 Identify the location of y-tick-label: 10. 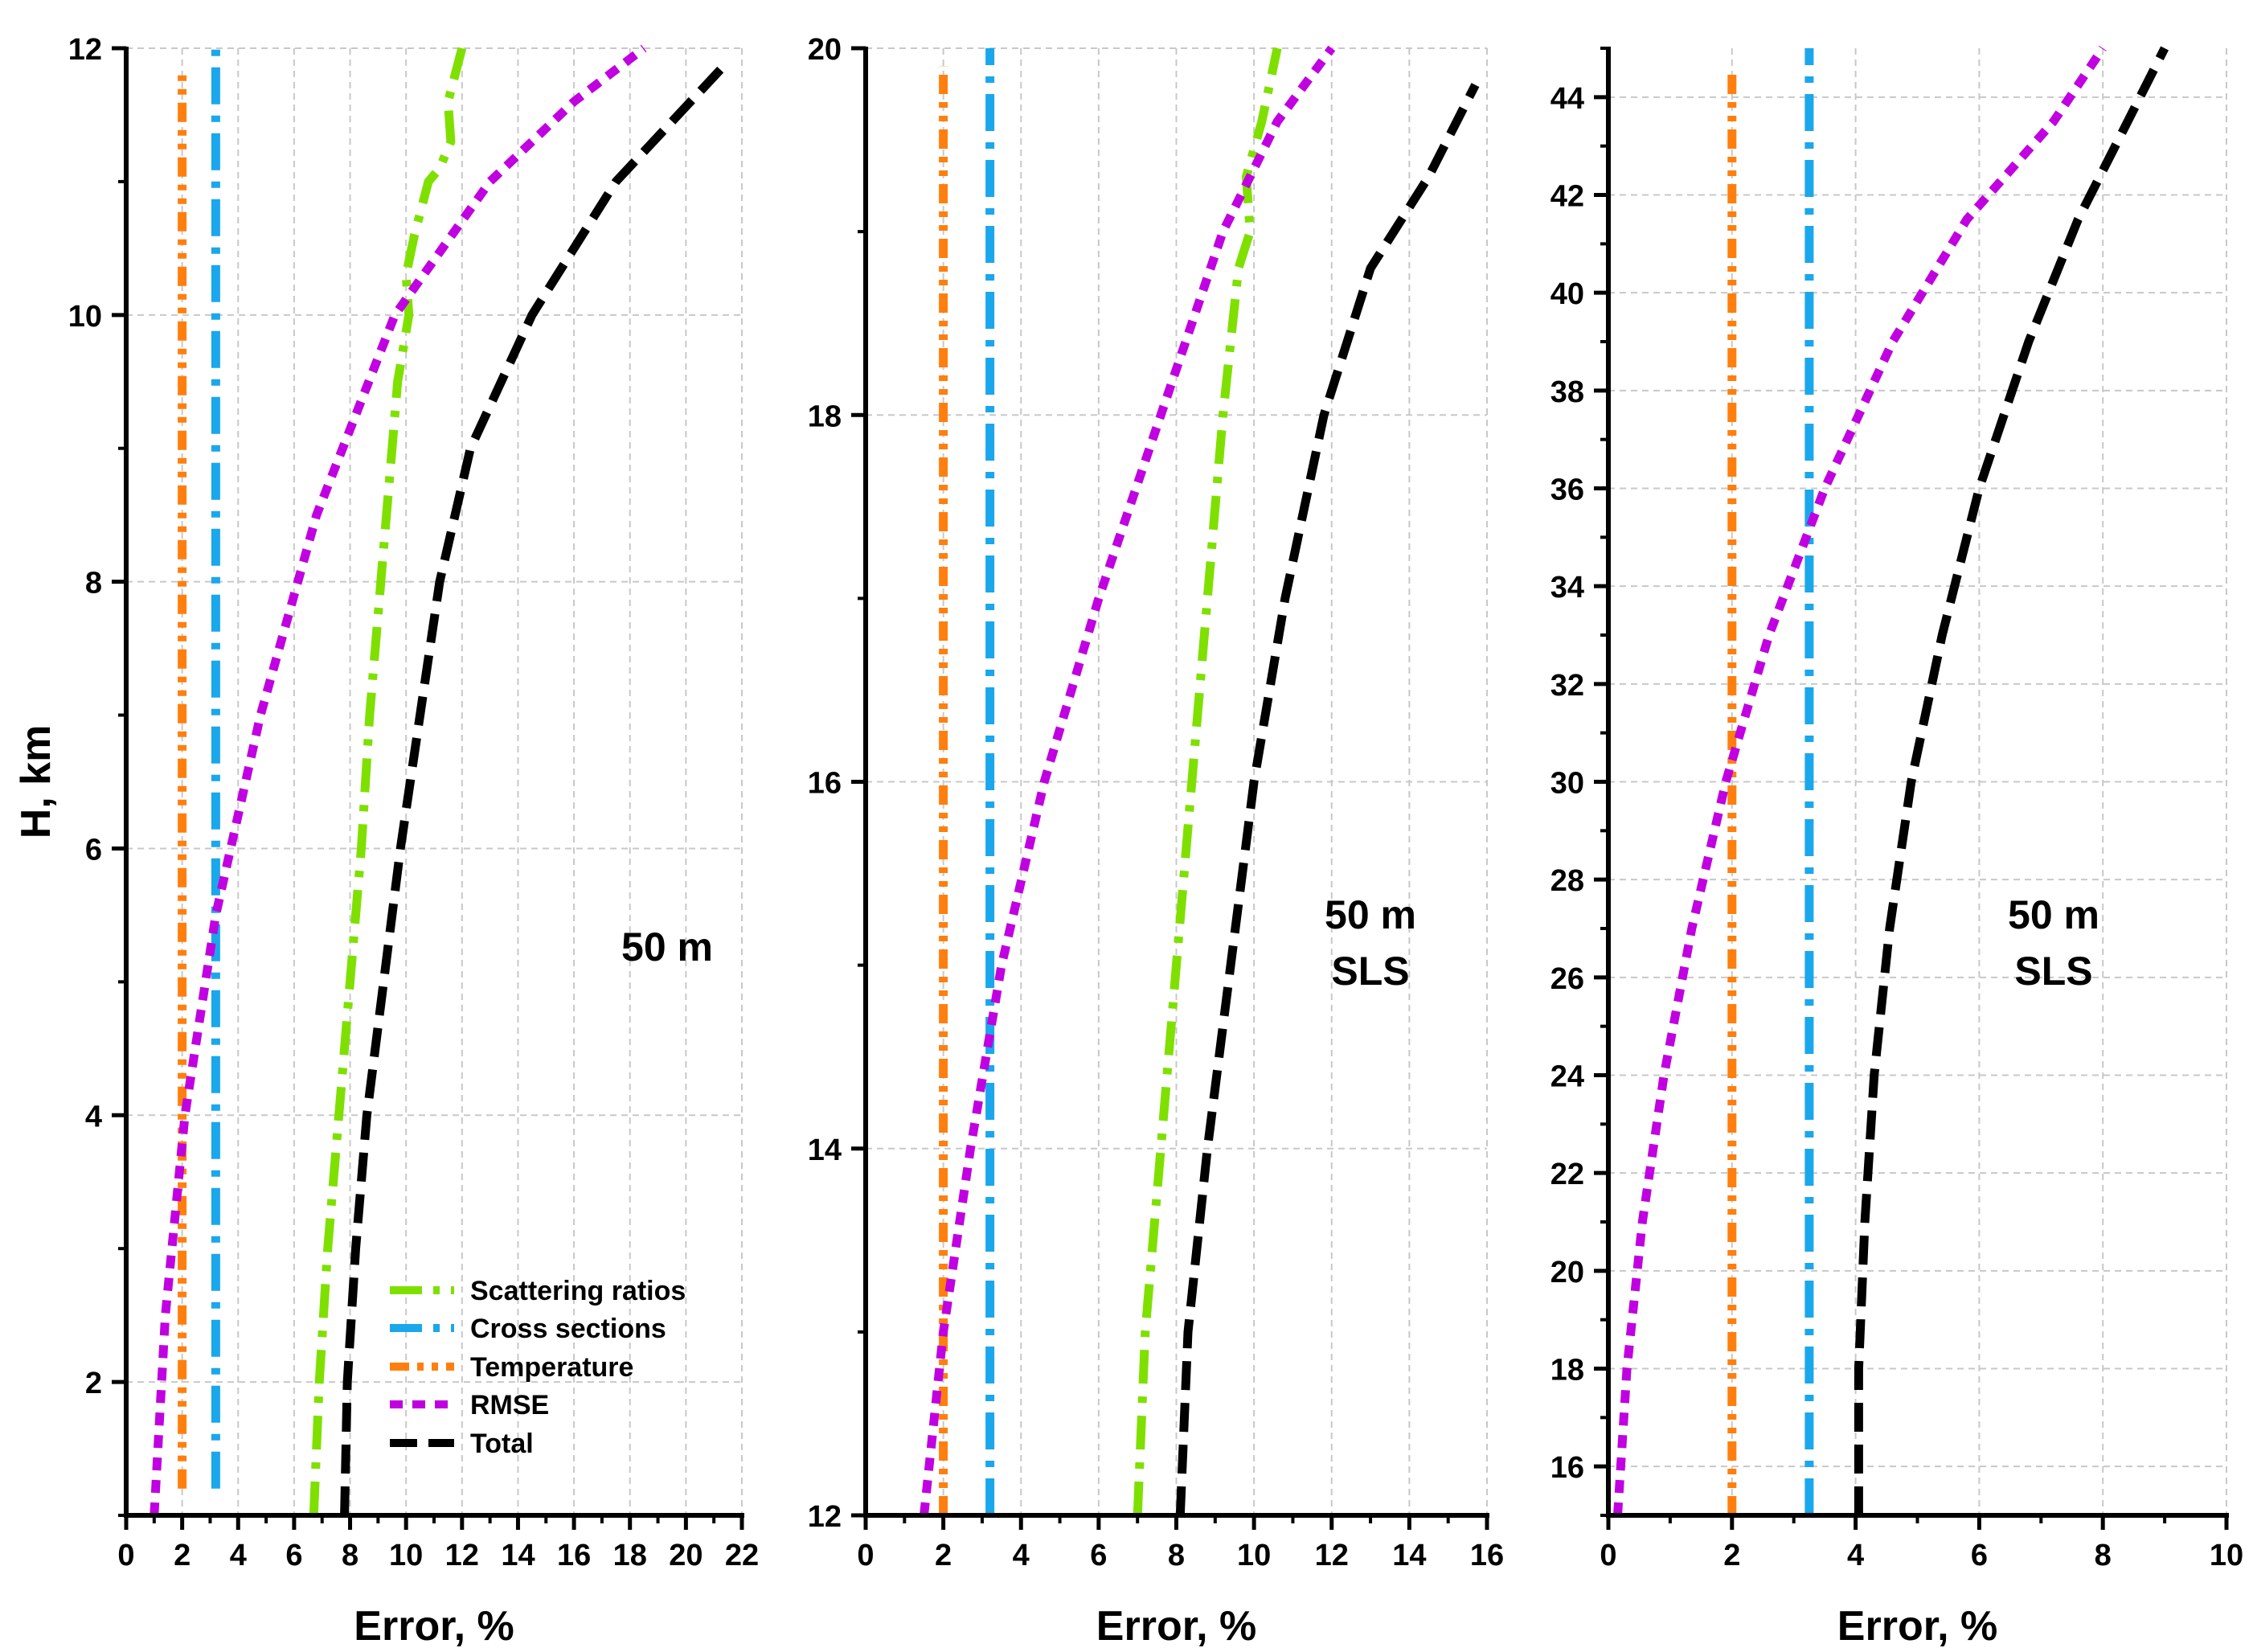
(85, 317).